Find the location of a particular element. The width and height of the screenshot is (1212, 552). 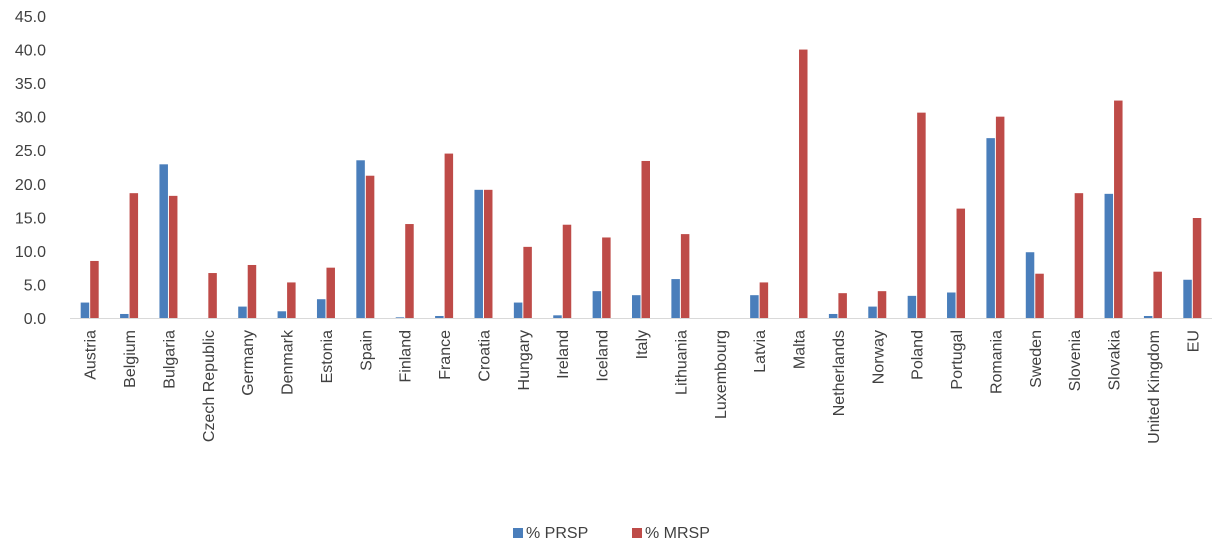

x-tick-label: Sweden is located at coordinates (1036, 359).